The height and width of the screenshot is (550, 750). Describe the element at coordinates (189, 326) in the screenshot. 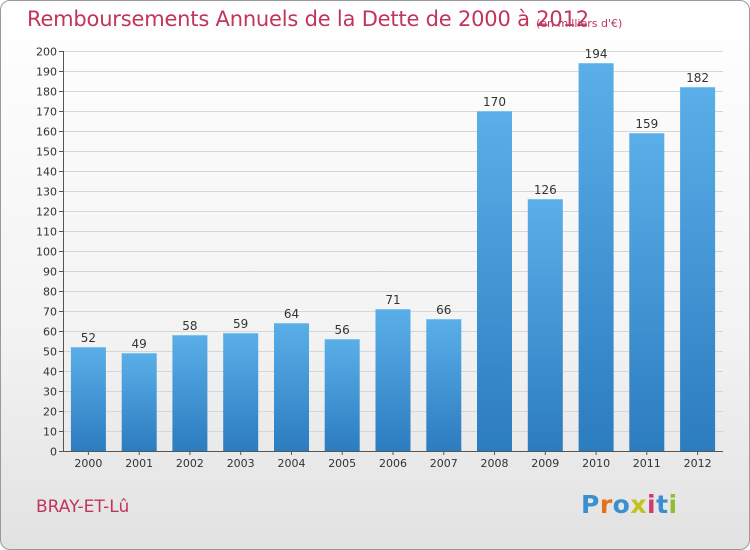

I see `data-label-2002: 58` at that location.